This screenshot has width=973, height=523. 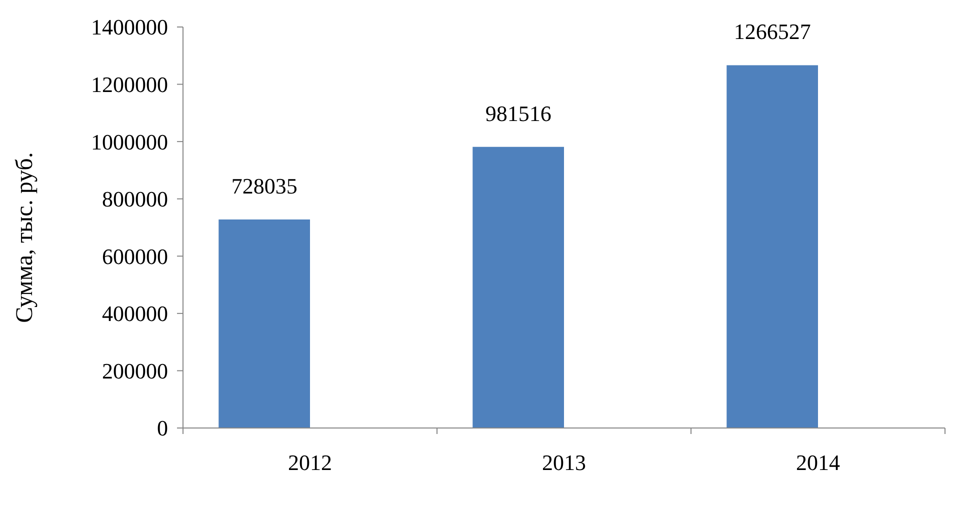 I want to click on y-tick-label: 0, so click(x=162, y=428).